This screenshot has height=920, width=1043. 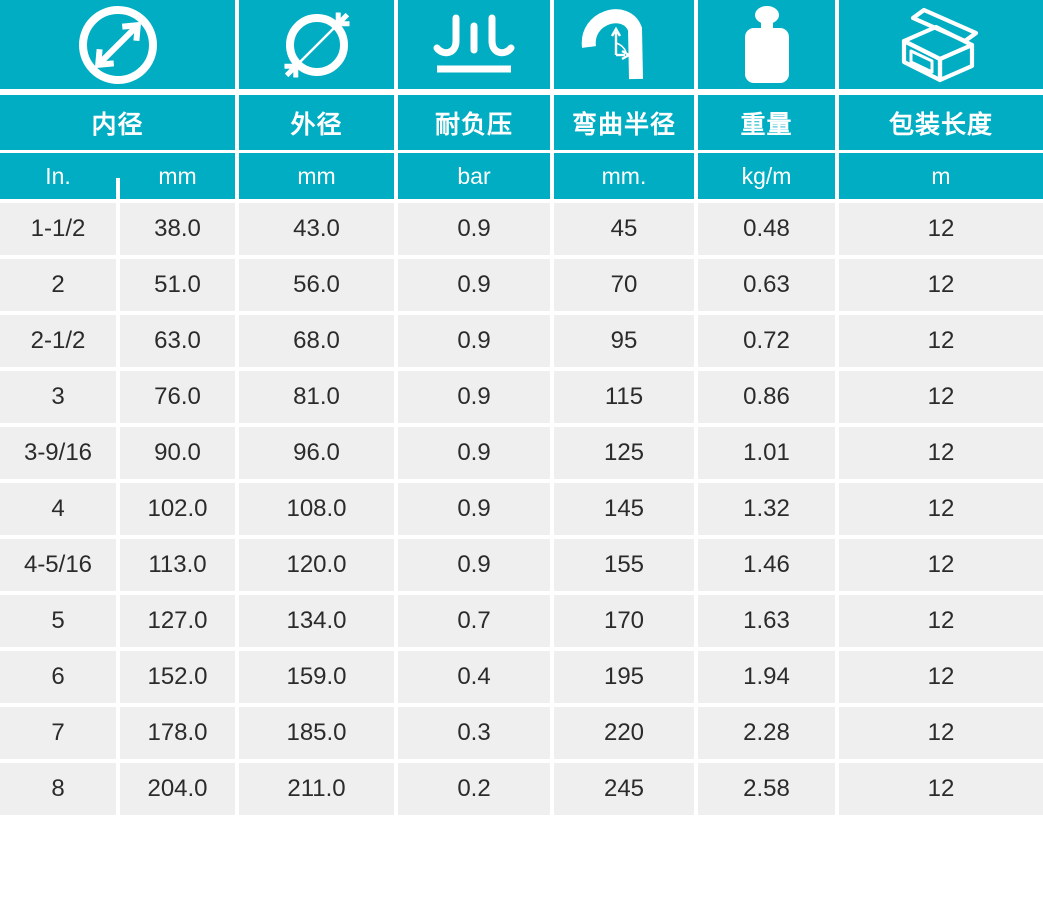 I want to click on column-header-outer-diameter: 外径, so click(x=316, y=122).